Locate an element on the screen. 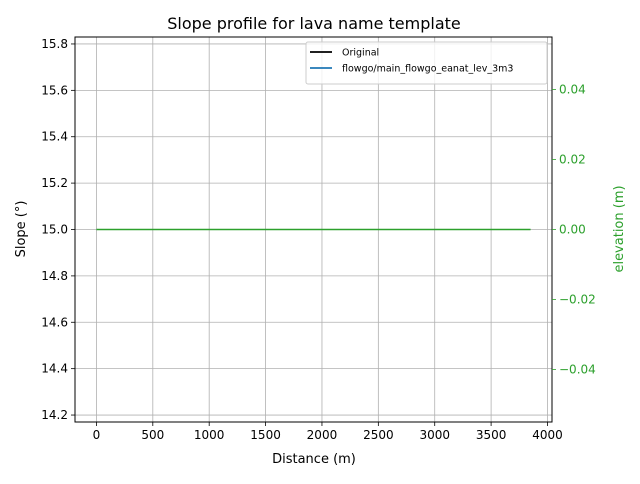 This screenshot has height=484, width=640. x-tick-label: 0 is located at coordinates (97, 435).